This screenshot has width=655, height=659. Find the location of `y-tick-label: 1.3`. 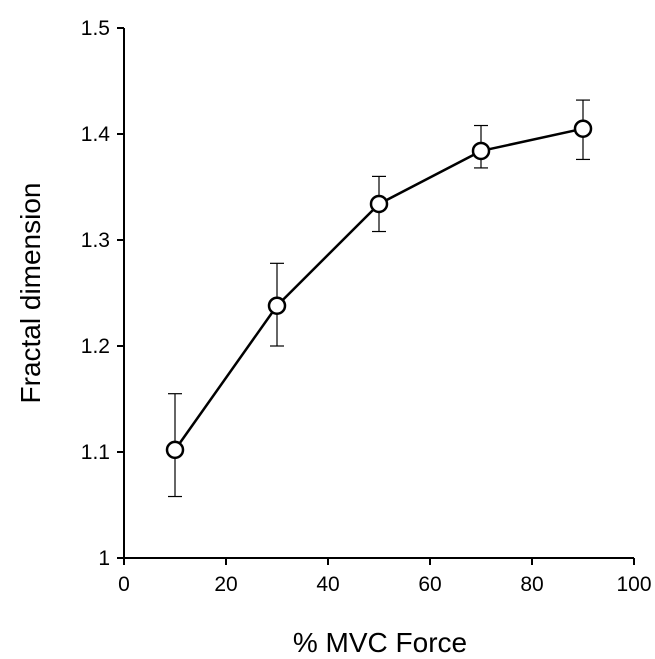

y-tick-label: 1.3 is located at coordinates (95, 240).